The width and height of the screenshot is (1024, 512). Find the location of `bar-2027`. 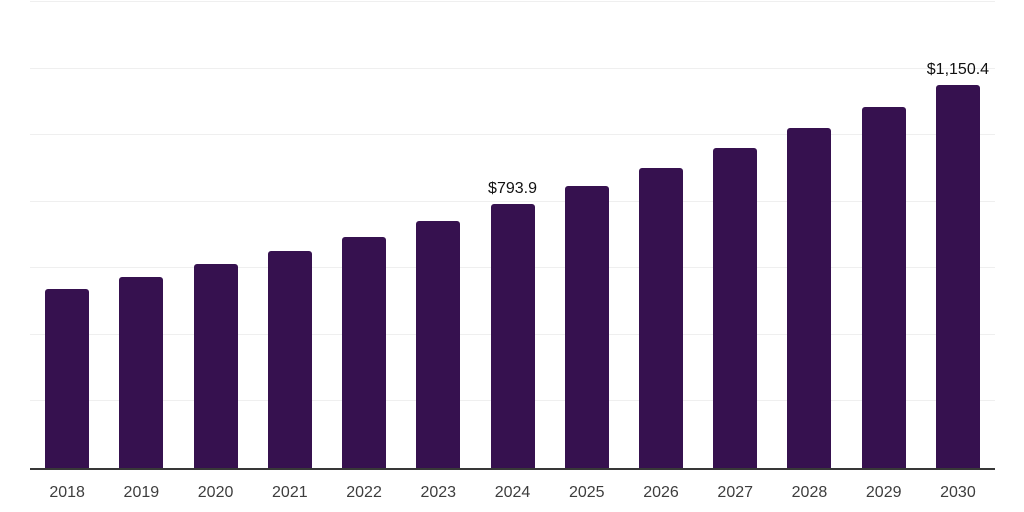

bar-2027 is located at coordinates (735, 308).